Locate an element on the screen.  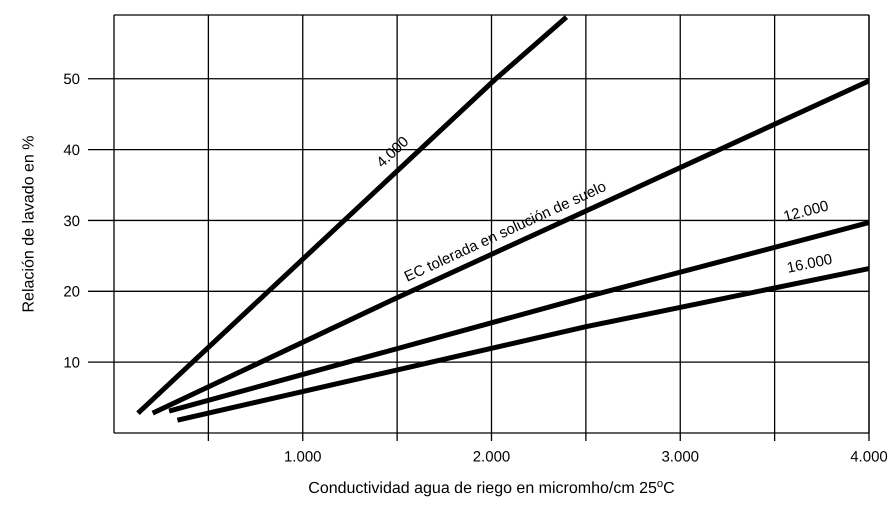
y-tick-label: 40 is located at coordinates (71, 150).